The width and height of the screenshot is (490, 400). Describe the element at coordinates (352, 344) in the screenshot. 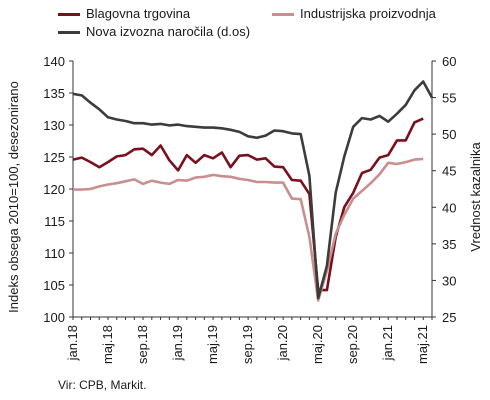

I see `x-tick-label: sep.20` at that location.